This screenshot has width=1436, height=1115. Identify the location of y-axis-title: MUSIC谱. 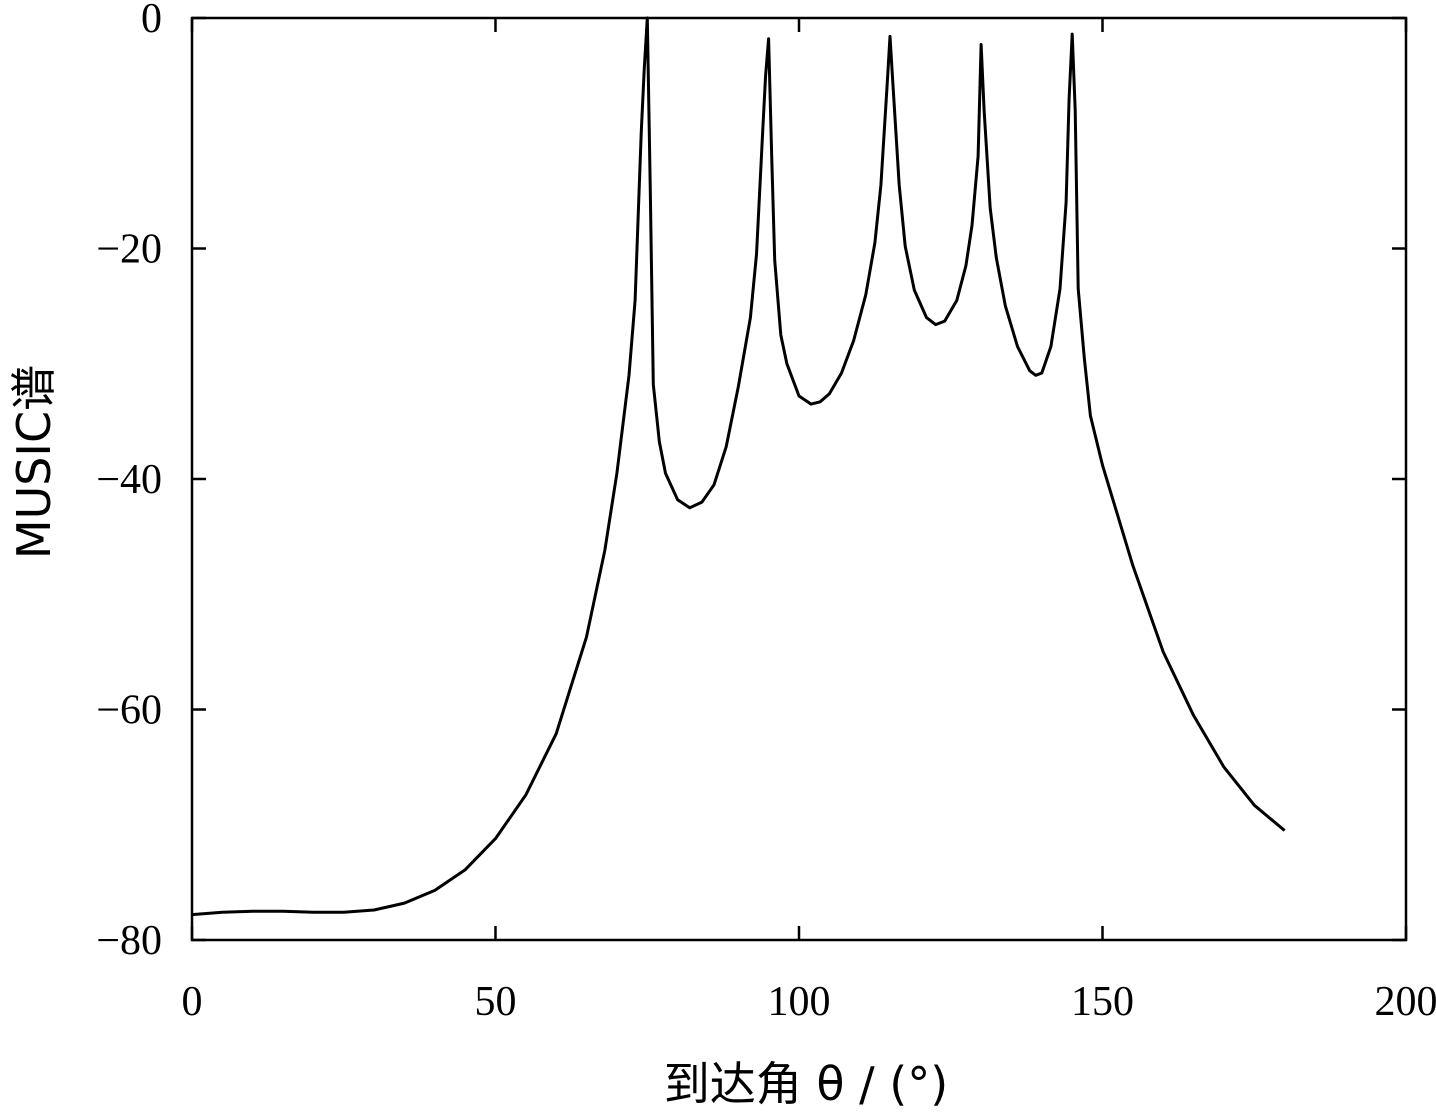
(34, 462).